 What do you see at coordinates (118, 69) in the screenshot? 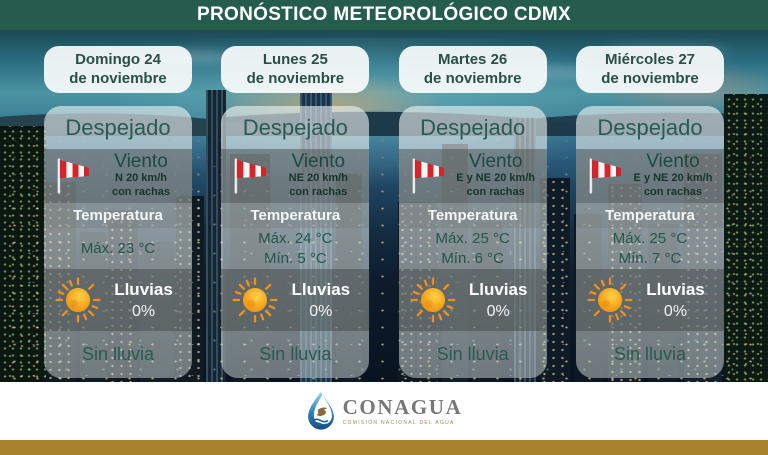
I see `date-pill: Domingo 24 de noviembre` at bounding box center [118, 69].